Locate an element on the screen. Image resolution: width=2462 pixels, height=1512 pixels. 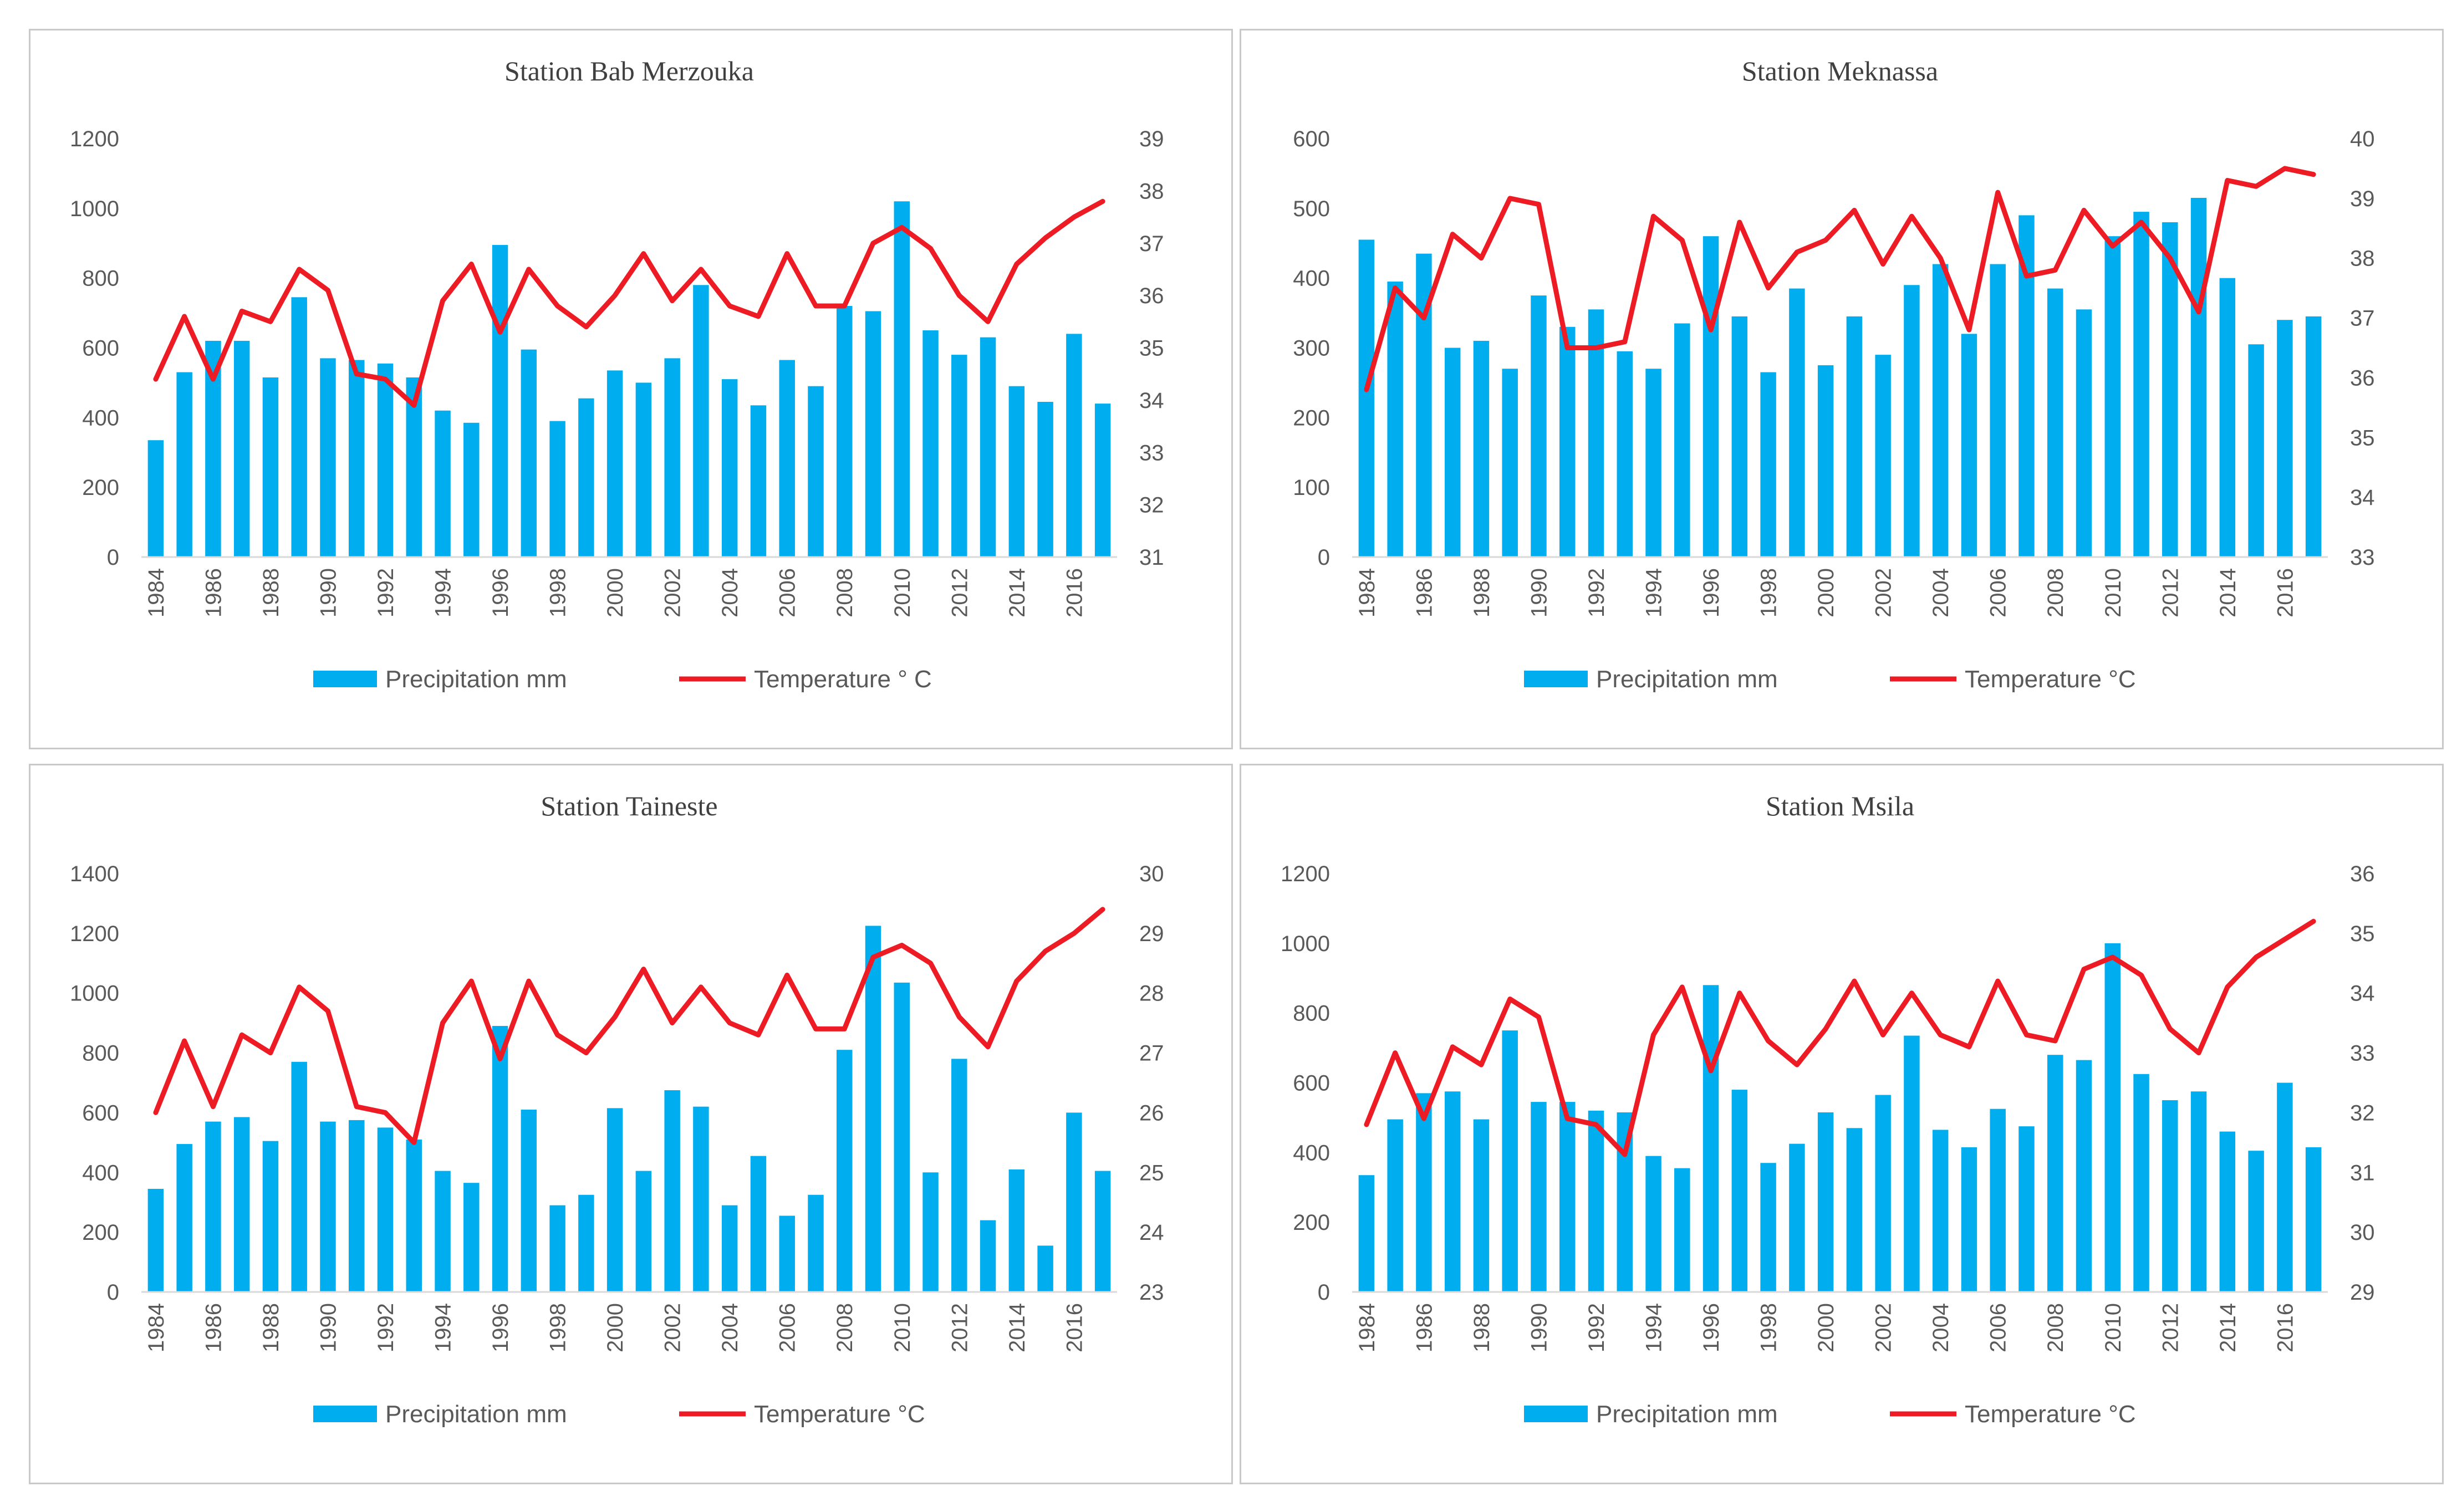
y-right-tick-label: 27 is located at coordinates (1151, 1053).